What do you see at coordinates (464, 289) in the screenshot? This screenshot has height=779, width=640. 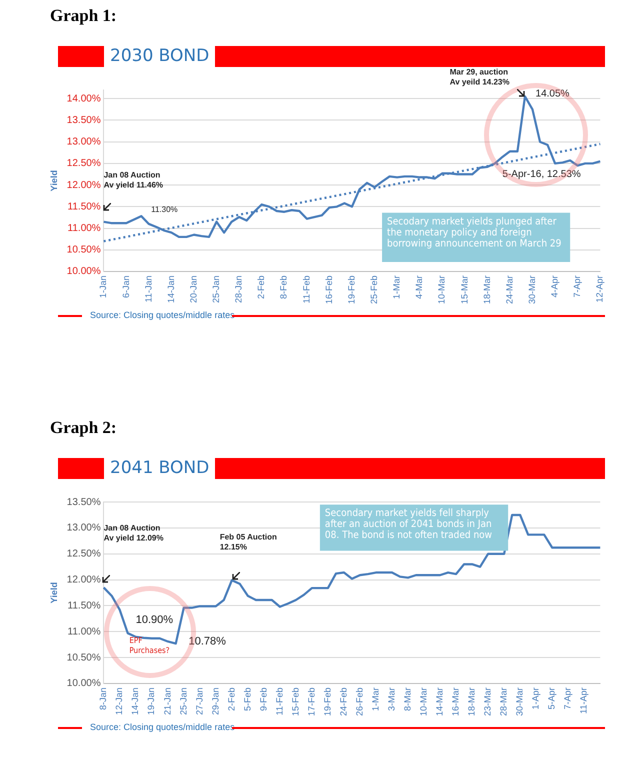 I see `x-tick-label: 15-Mar` at bounding box center [464, 289].